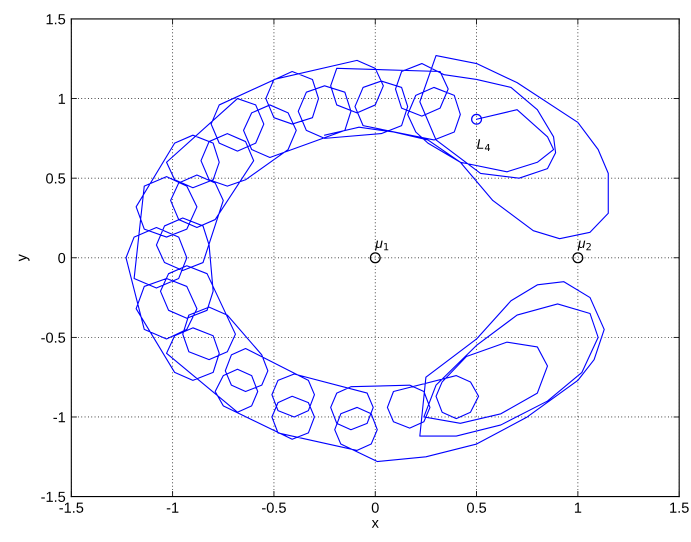 The height and width of the screenshot is (542, 691). What do you see at coordinates (59, 417) in the screenshot?
I see `y-tick-label: -1` at bounding box center [59, 417].